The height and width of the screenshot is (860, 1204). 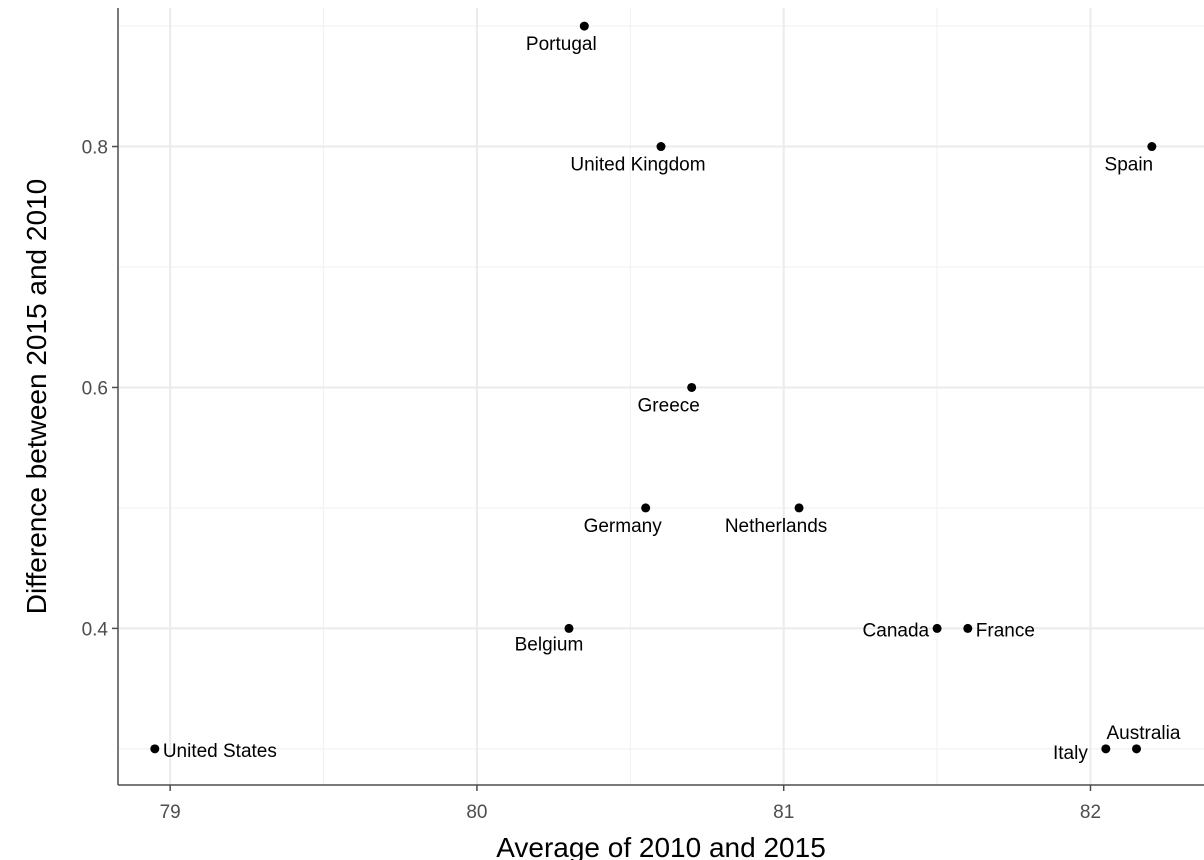 What do you see at coordinates (170, 812) in the screenshot?
I see `x-tick-label: 79` at bounding box center [170, 812].